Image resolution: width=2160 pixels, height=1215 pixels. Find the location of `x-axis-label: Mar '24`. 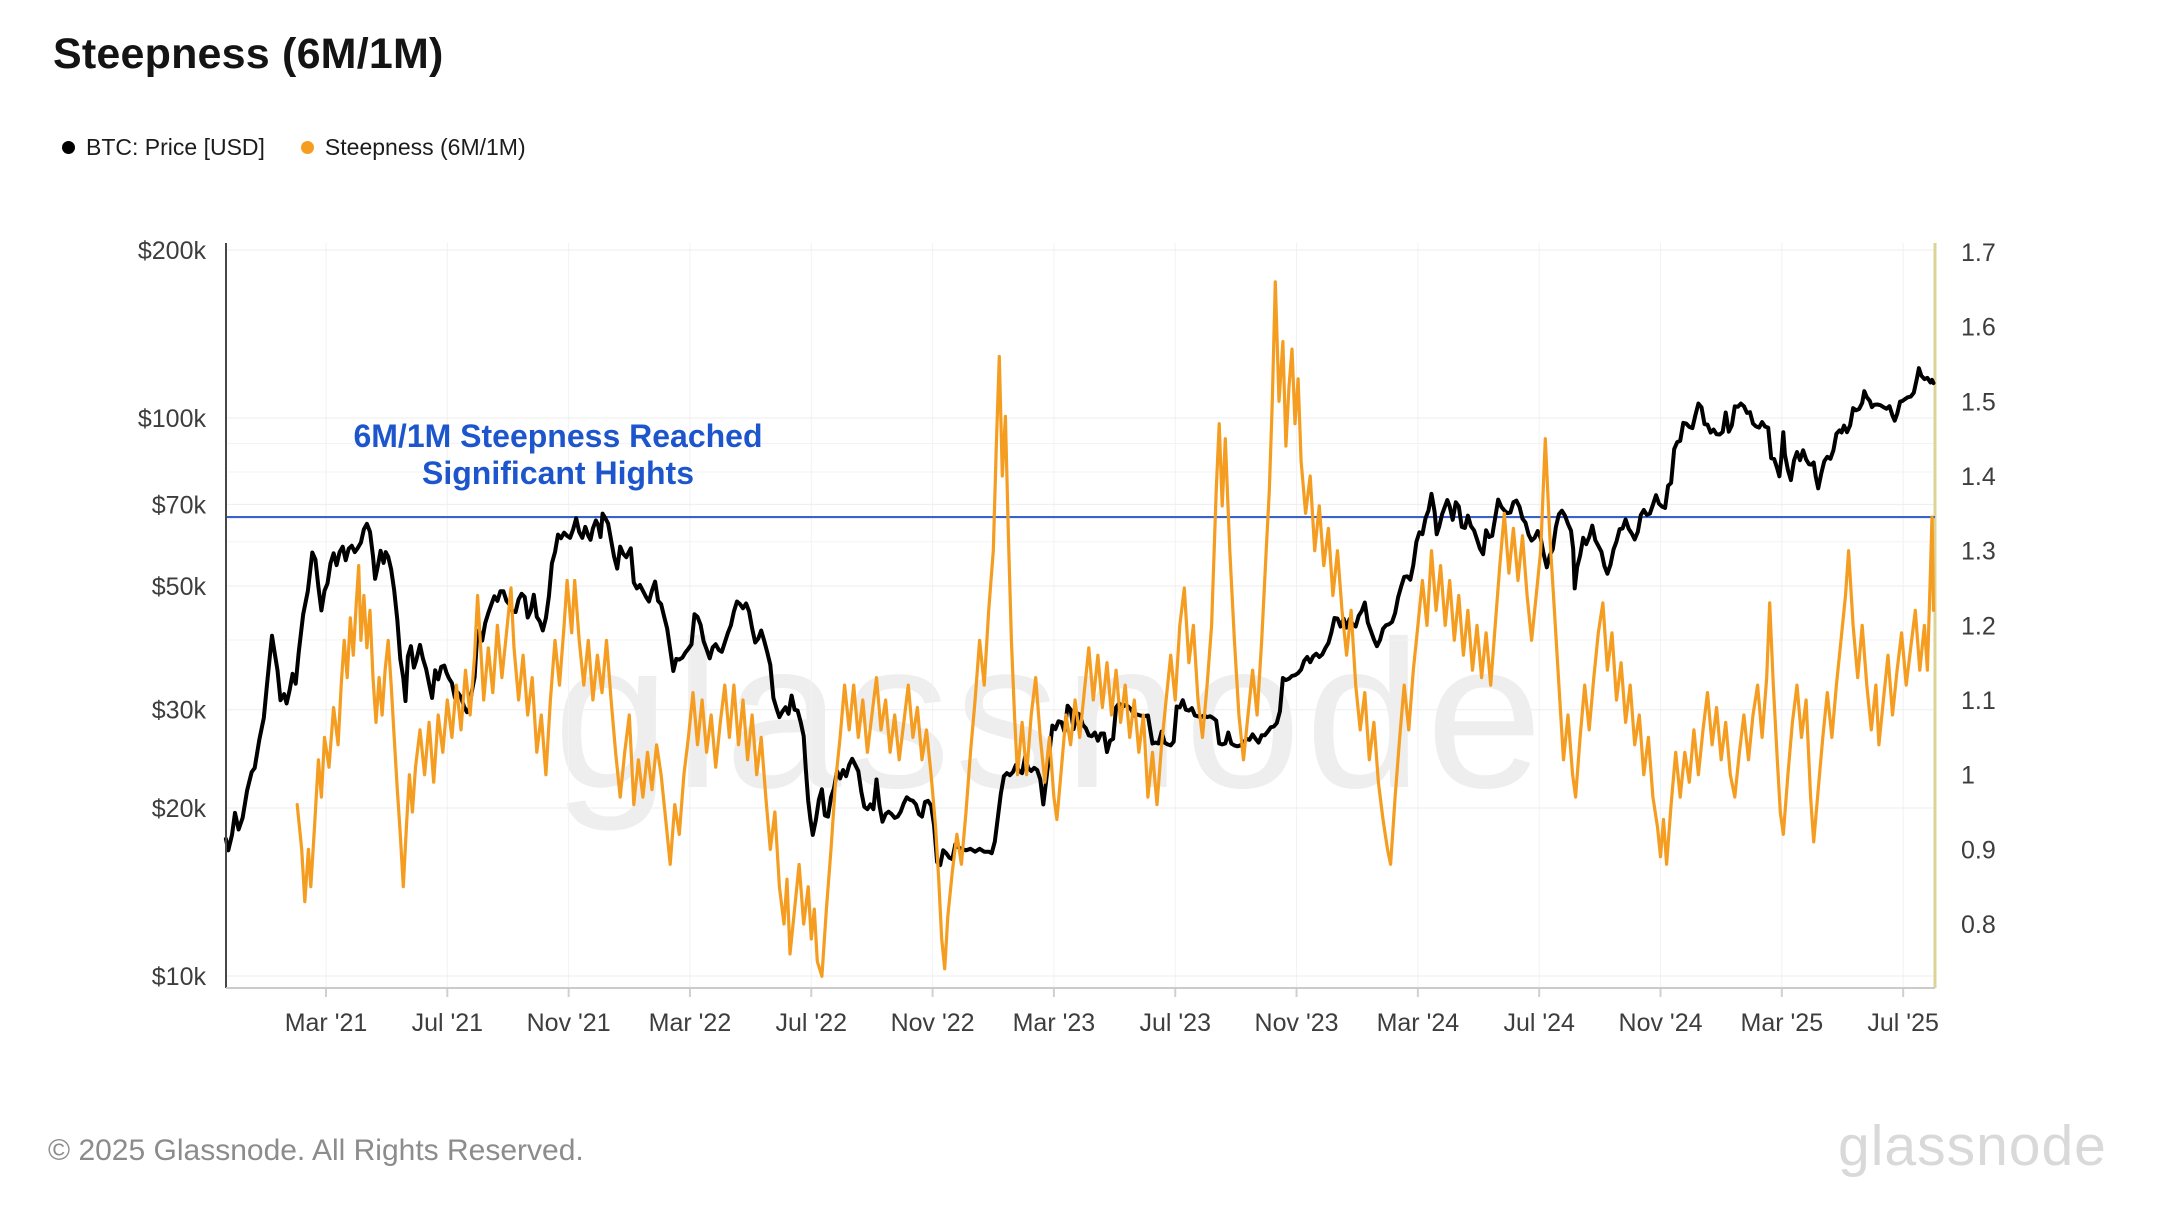

x-axis-label: Mar '24 is located at coordinates (1418, 1023).